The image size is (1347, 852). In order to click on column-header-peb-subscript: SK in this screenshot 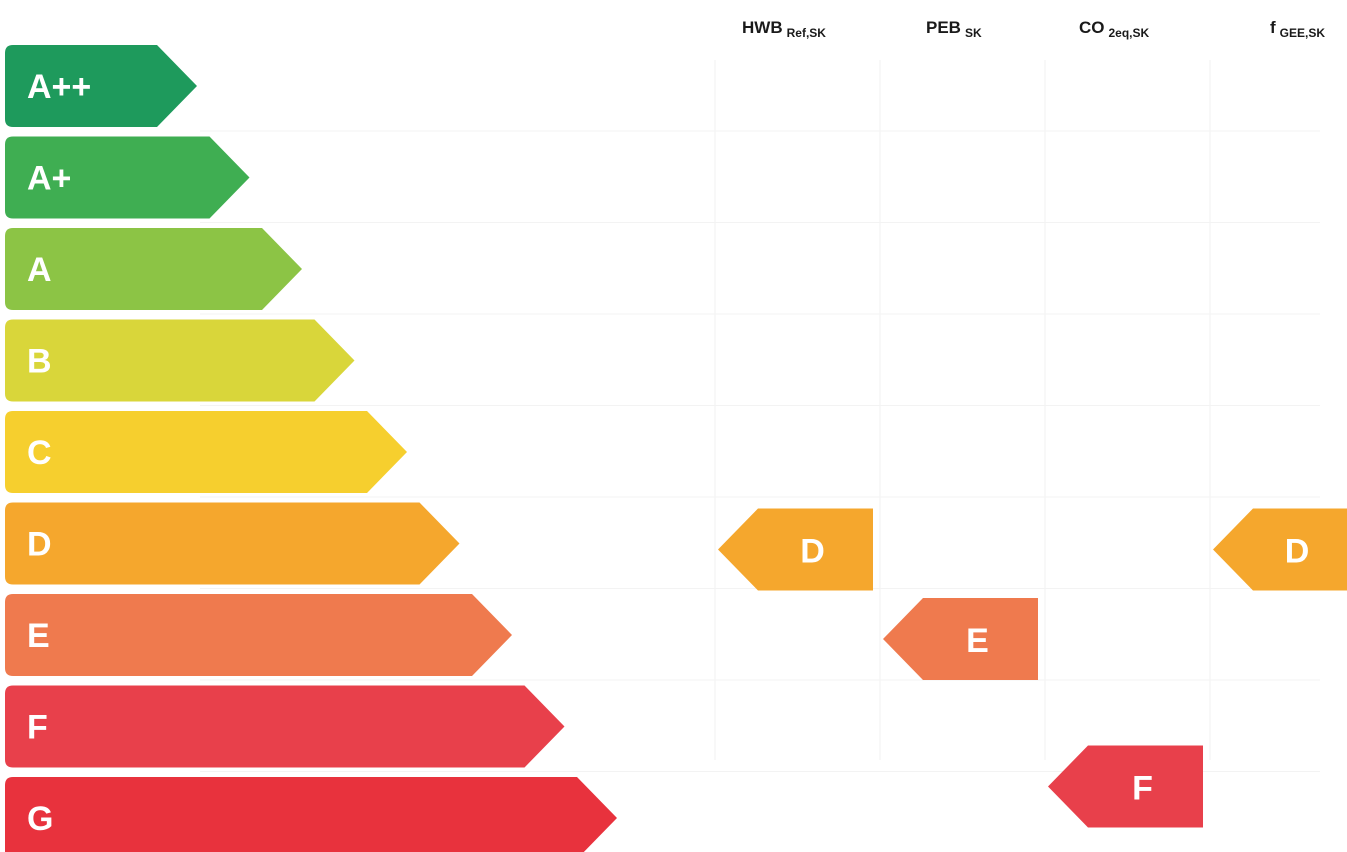, I will do `click(973, 33)`.